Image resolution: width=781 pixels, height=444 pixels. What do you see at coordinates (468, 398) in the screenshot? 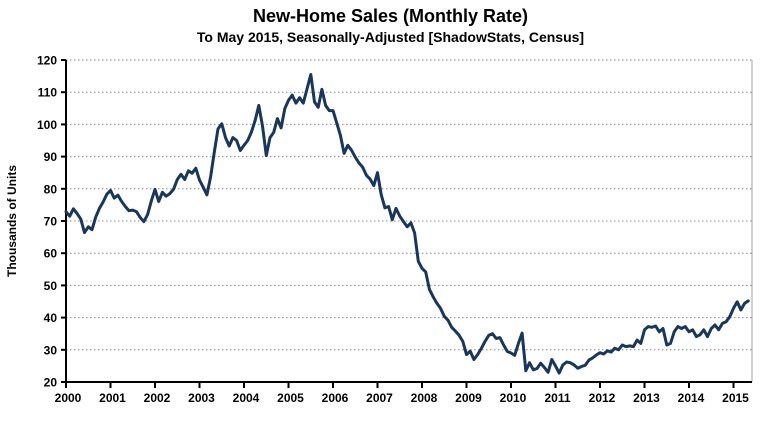
I see `x-tick-label: 2009` at bounding box center [468, 398].